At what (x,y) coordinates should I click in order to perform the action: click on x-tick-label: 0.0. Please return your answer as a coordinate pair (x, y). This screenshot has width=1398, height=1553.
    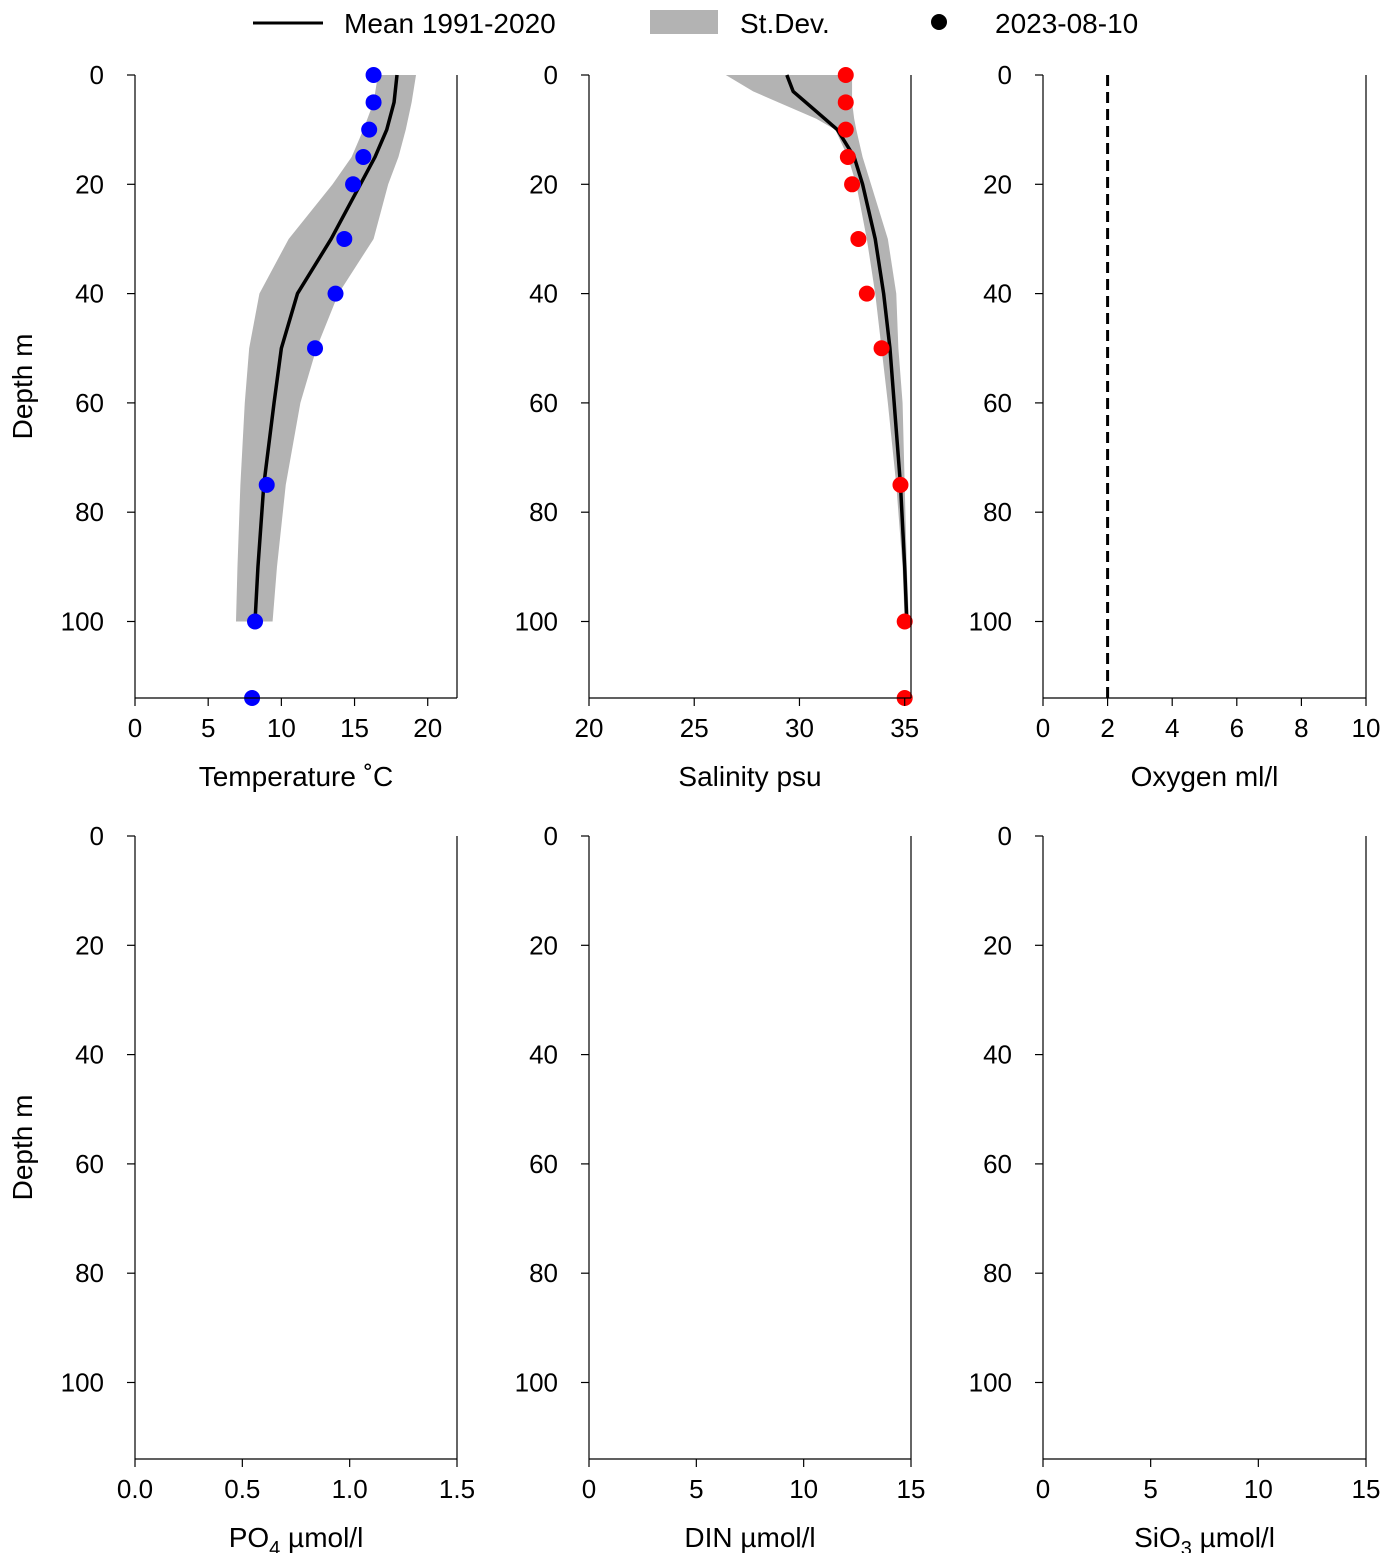
    Looking at the image, I should click on (135, 1489).